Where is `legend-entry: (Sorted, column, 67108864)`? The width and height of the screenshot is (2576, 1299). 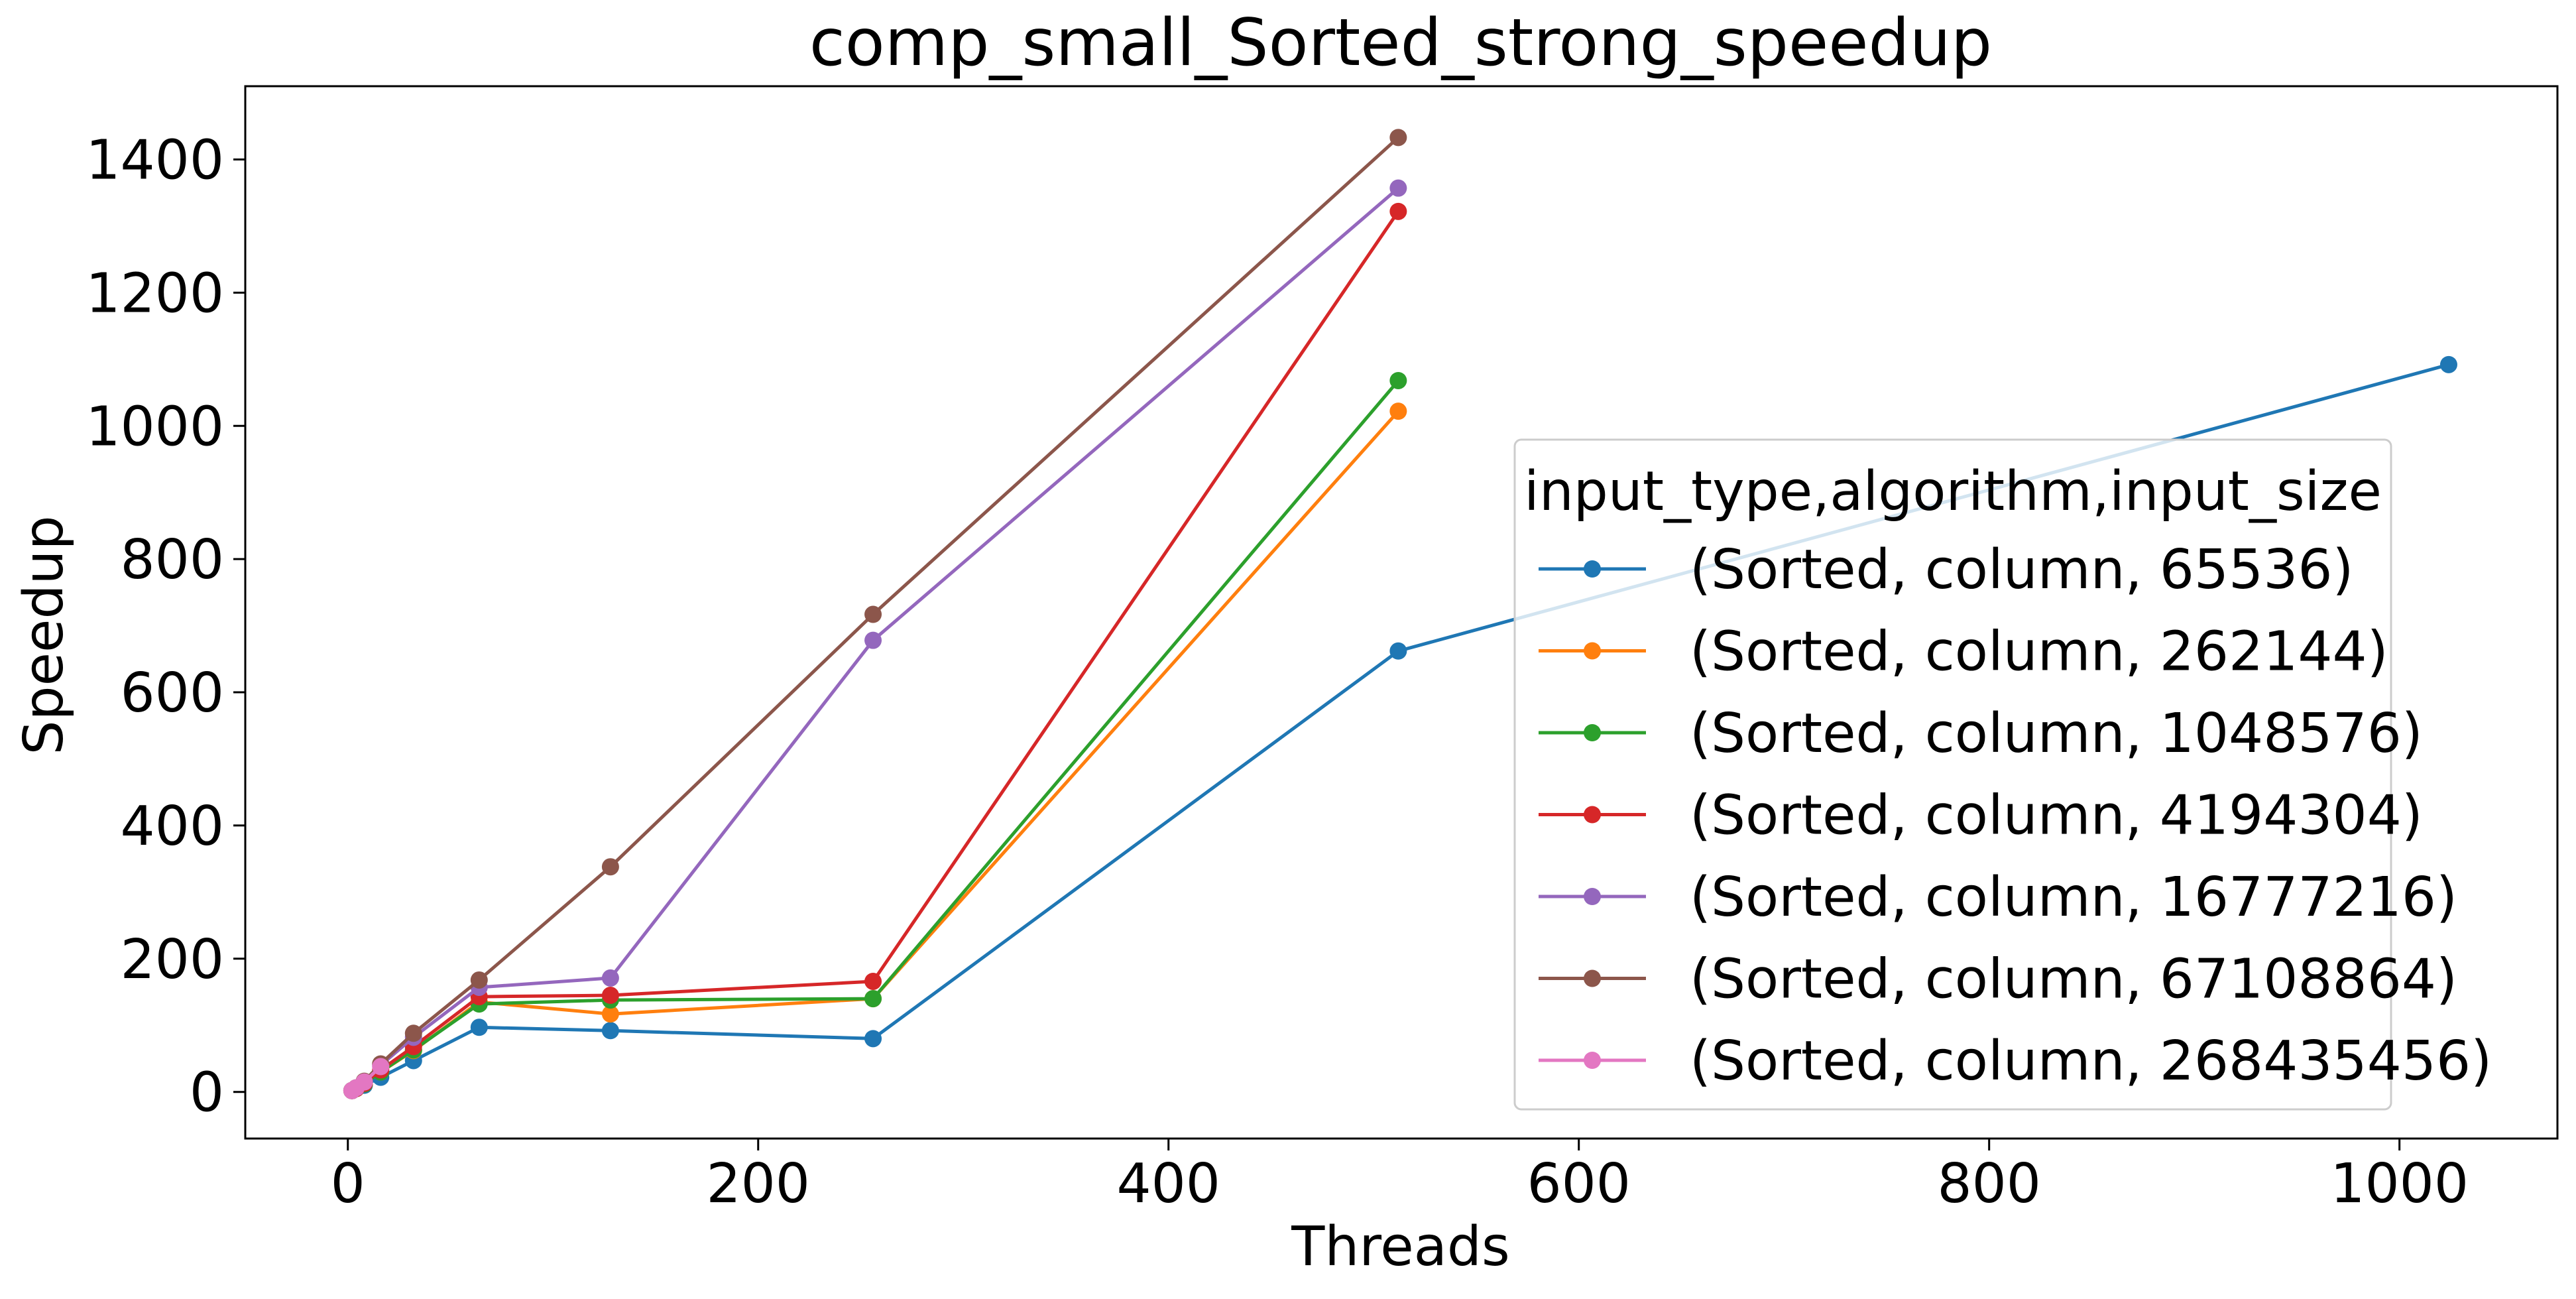
legend-entry: (Sorted, column, 67108864) is located at coordinates (1998, 979).